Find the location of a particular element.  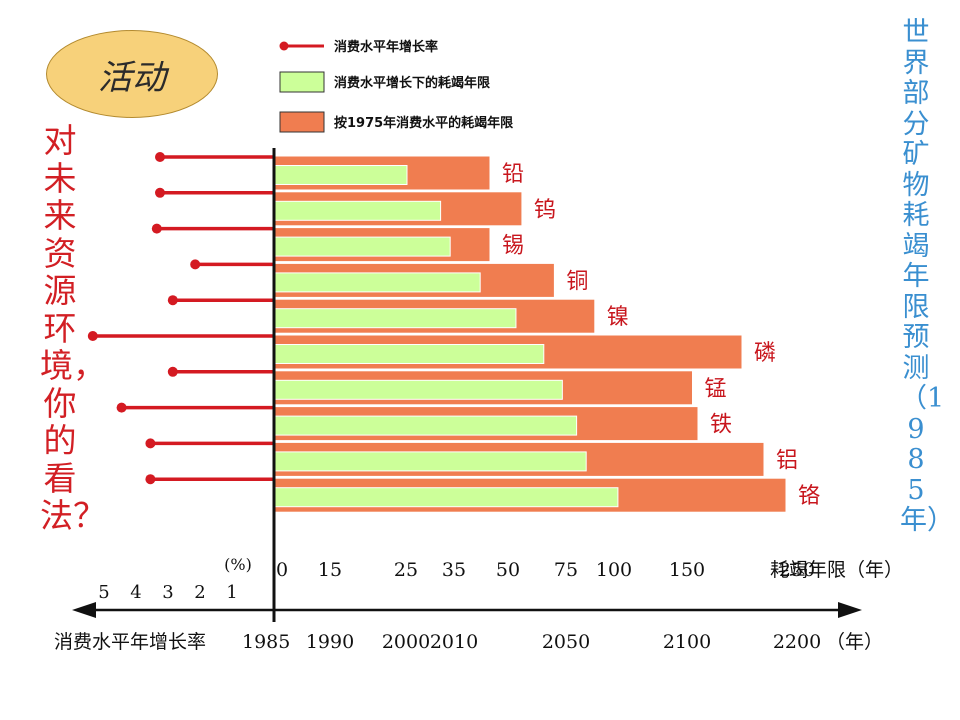

year-tick-3: 2010 is located at coordinates (454, 642).